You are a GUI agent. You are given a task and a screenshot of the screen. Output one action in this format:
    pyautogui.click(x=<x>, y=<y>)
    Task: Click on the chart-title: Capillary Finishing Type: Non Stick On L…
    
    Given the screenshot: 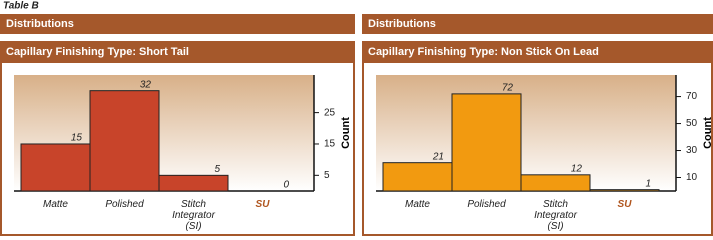 What is the action you would take?
    pyautogui.click(x=483, y=52)
    